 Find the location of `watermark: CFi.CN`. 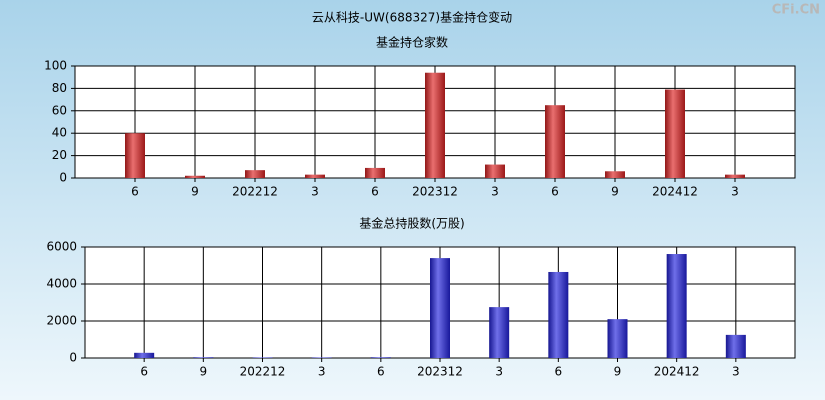

watermark: CFi.CN is located at coordinates (796, 10).